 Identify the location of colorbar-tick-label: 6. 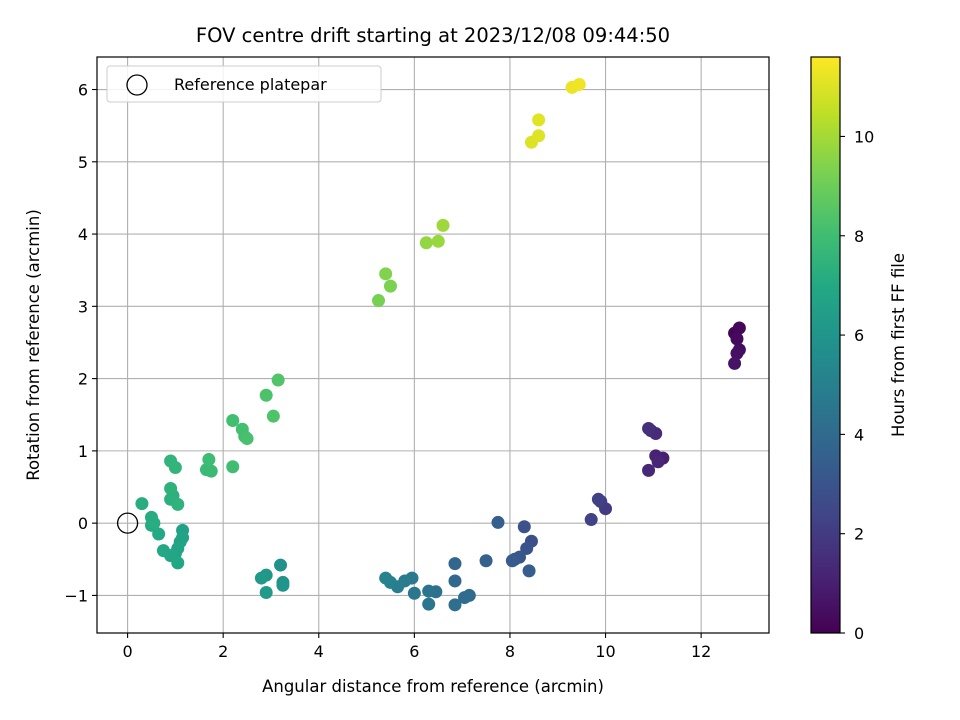
(859, 335).